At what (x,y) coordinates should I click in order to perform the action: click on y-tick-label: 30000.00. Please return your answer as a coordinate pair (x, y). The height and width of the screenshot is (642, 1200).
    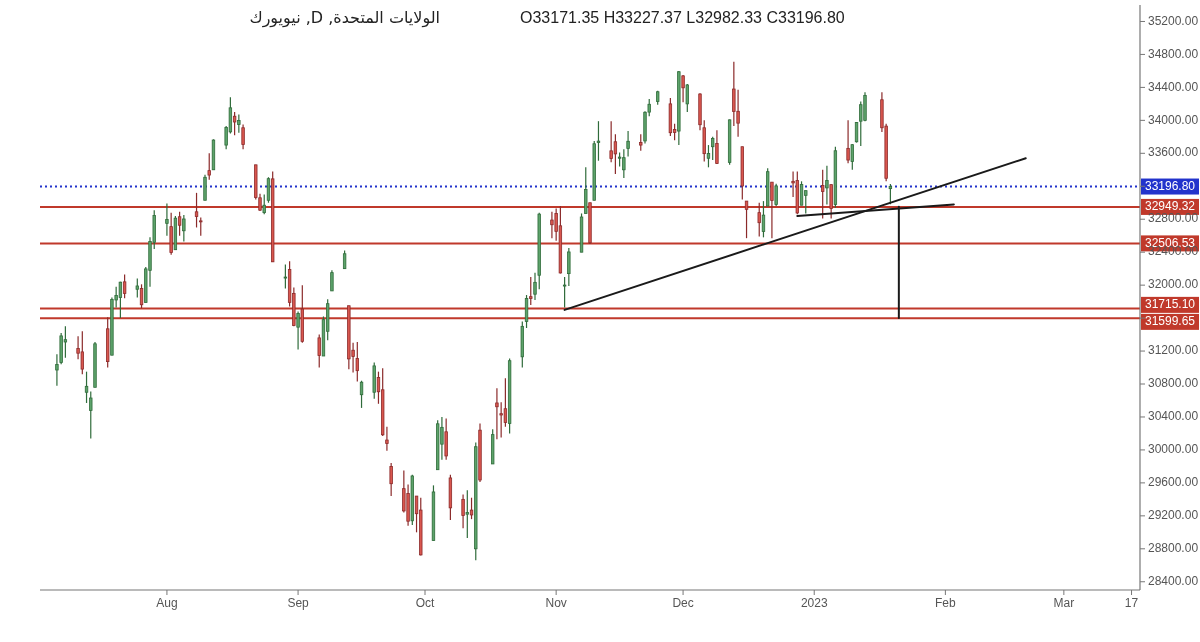
    Looking at the image, I should click on (1173, 449).